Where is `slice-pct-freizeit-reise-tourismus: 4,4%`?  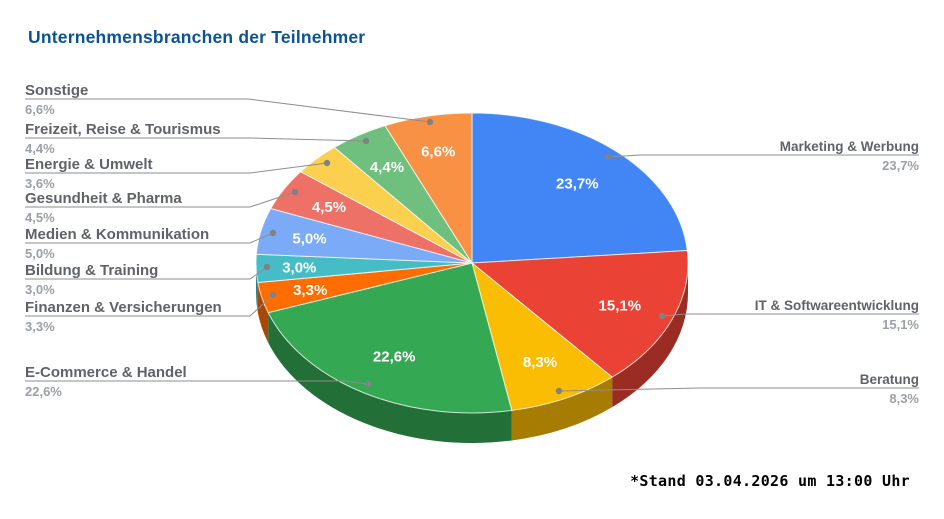 slice-pct-freizeit-reise-tourismus: 4,4% is located at coordinates (387, 167).